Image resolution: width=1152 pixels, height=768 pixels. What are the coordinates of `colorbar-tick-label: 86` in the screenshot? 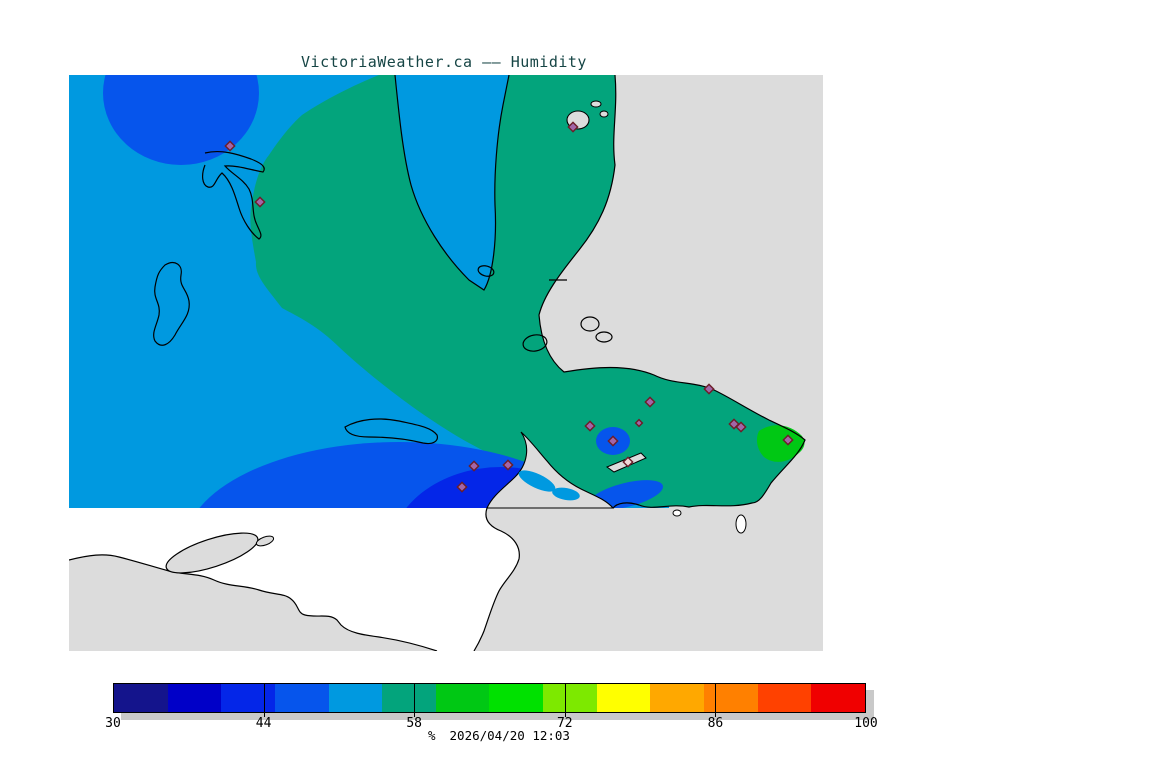 It's located at (715, 723).